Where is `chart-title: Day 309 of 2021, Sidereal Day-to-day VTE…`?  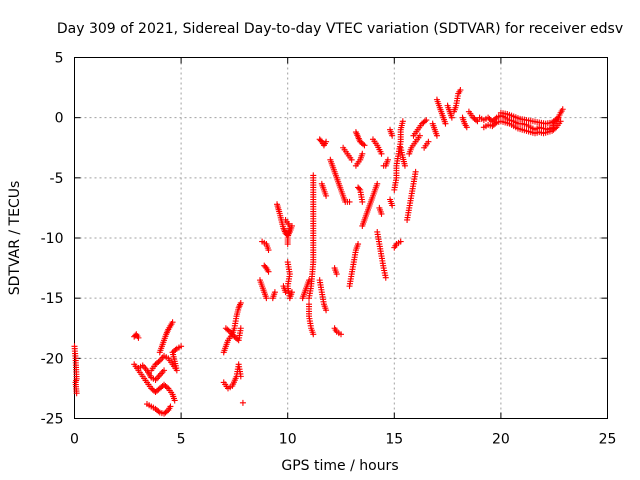 chart-title: Day 309 of 2021, Sidereal Day-to-day VTE… is located at coordinates (340, 29).